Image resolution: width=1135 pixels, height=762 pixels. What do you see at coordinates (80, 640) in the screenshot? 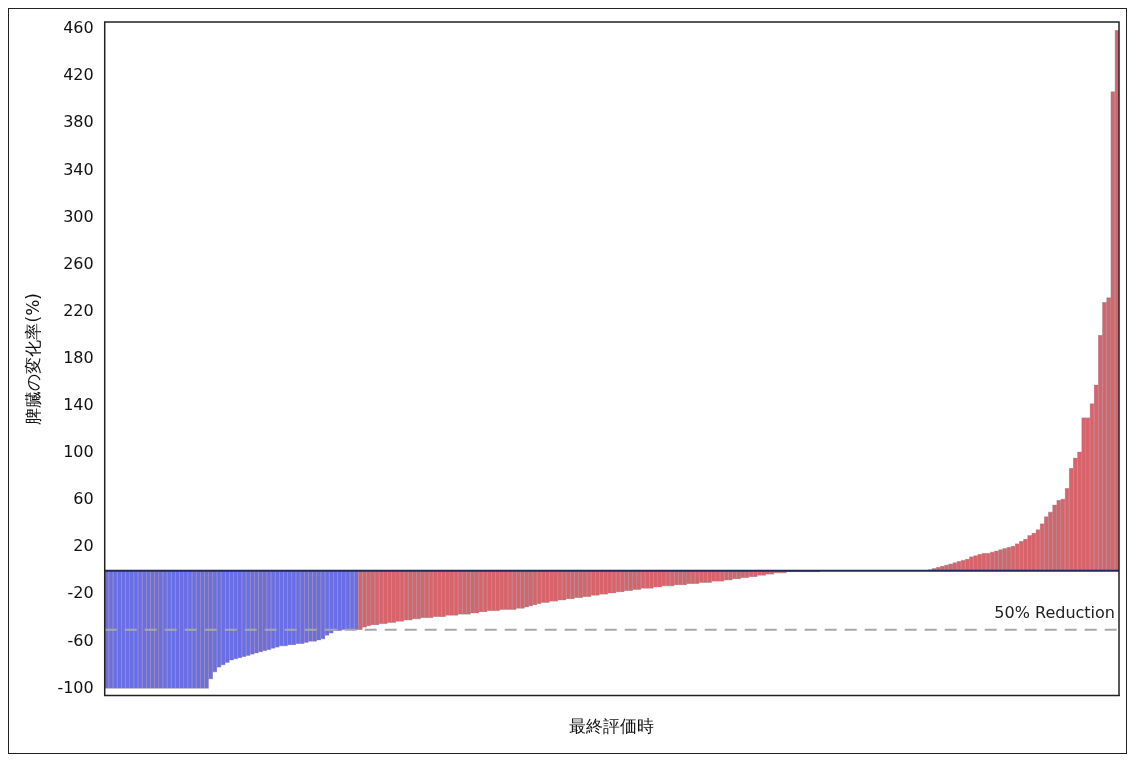
I see `y-tick-label: -60` at bounding box center [80, 640].